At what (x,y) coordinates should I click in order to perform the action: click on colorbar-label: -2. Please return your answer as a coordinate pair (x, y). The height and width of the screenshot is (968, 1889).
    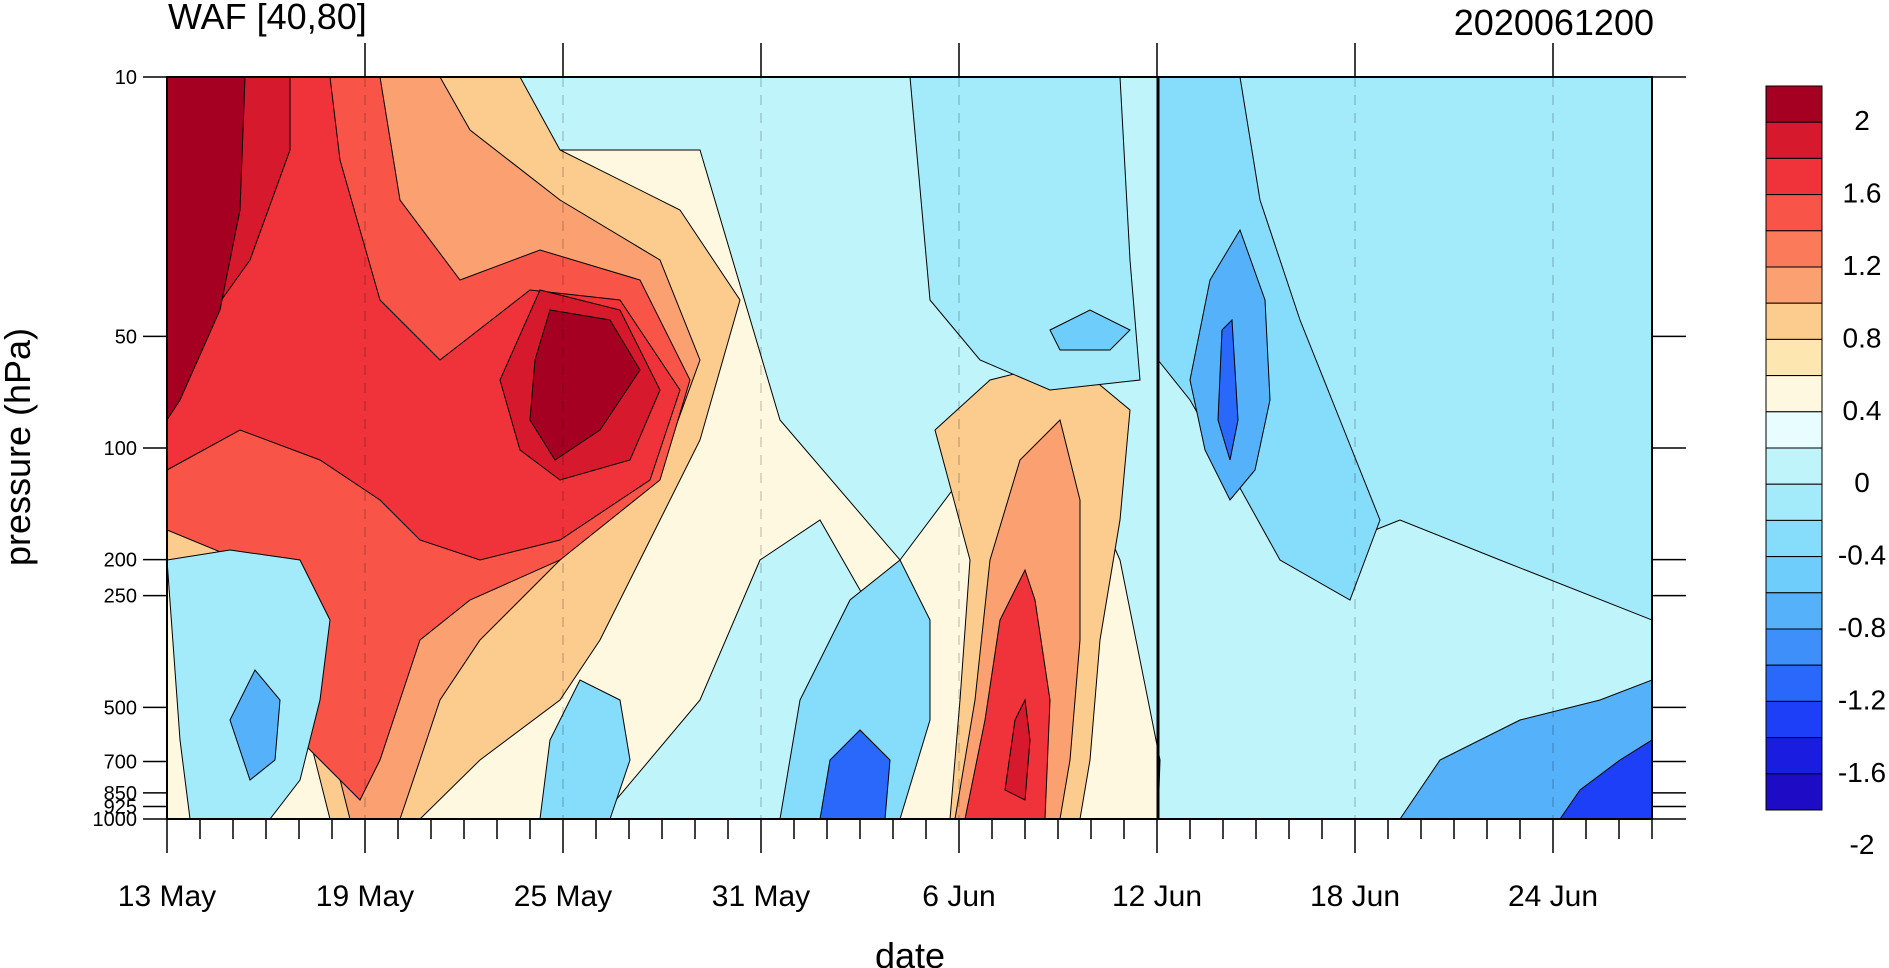
    Looking at the image, I should click on (1862, 844).